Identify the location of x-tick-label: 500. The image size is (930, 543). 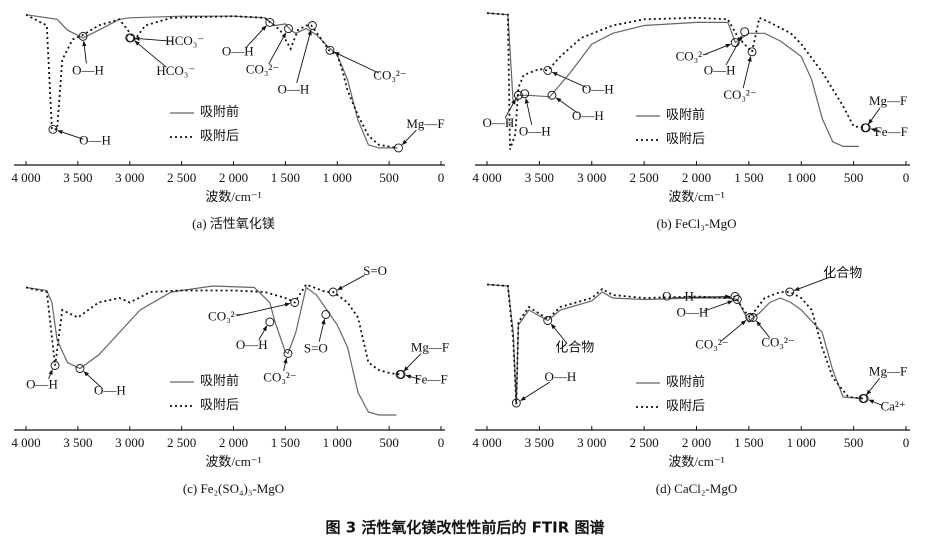
(854, 177).